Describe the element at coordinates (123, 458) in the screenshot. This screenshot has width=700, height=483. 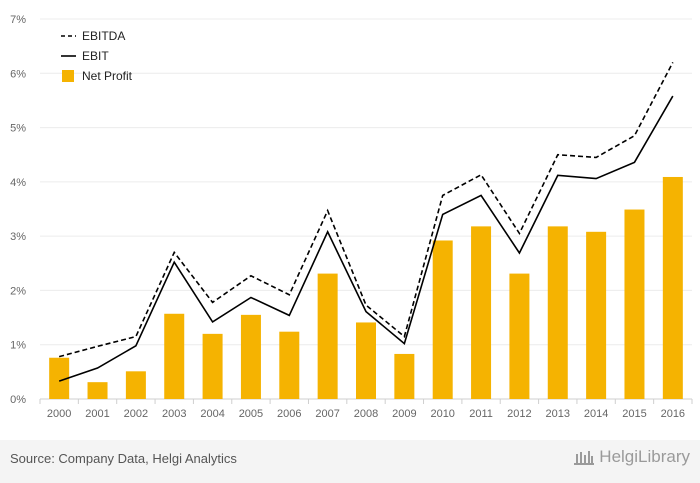
I see `source-note: Source: Company Data, Helgi Analytics` at that location.